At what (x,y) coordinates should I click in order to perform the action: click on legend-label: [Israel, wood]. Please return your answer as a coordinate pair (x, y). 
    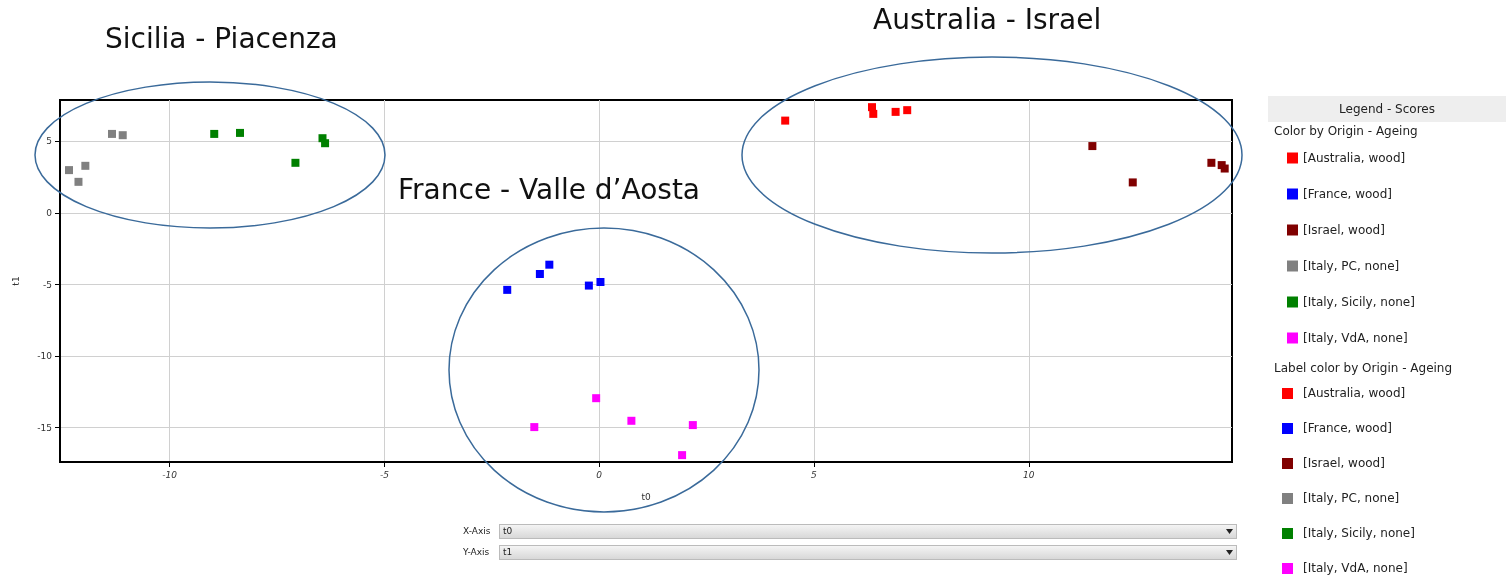
    Looking at the image, I should click on (1344, 230).